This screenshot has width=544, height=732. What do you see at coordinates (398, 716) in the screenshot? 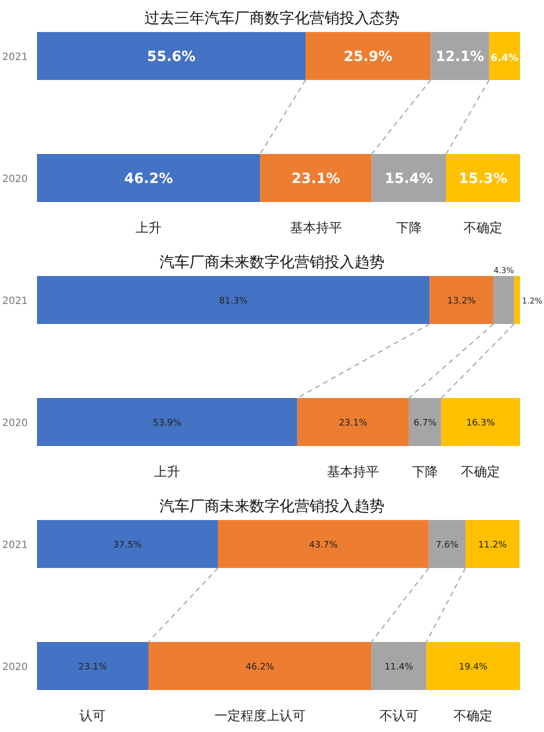
I see `series-label: 不认可` at bounding box center [398, 716].